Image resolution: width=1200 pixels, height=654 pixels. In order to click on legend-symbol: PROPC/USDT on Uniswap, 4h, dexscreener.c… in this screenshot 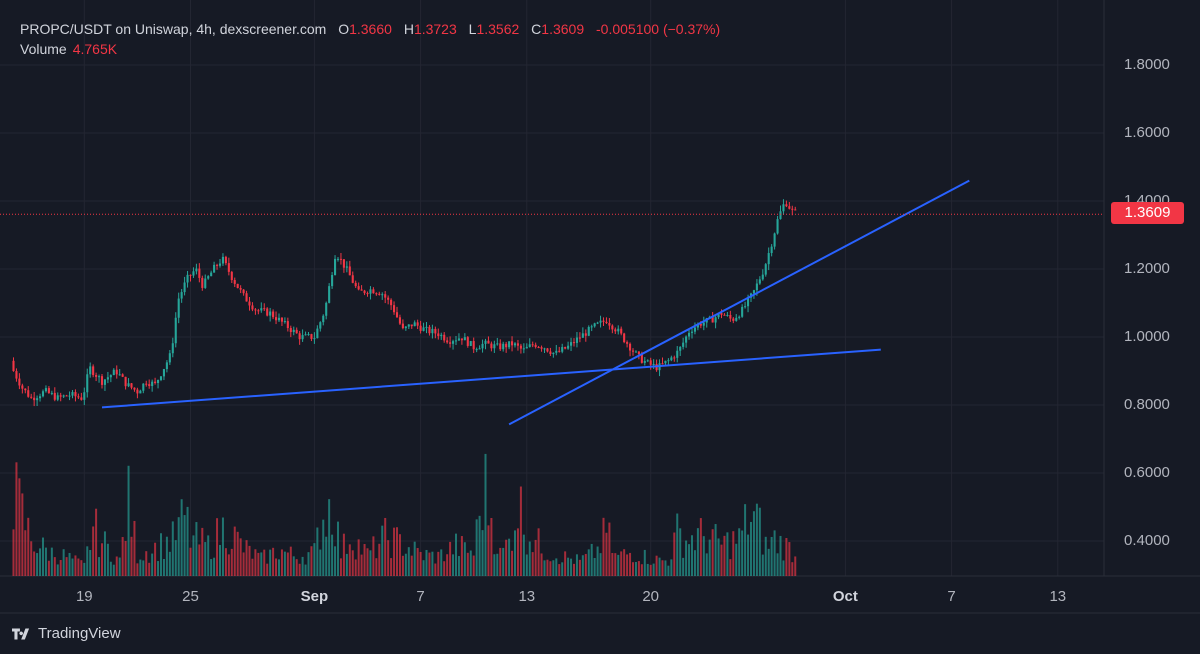, I will do `click(173, 29)`.